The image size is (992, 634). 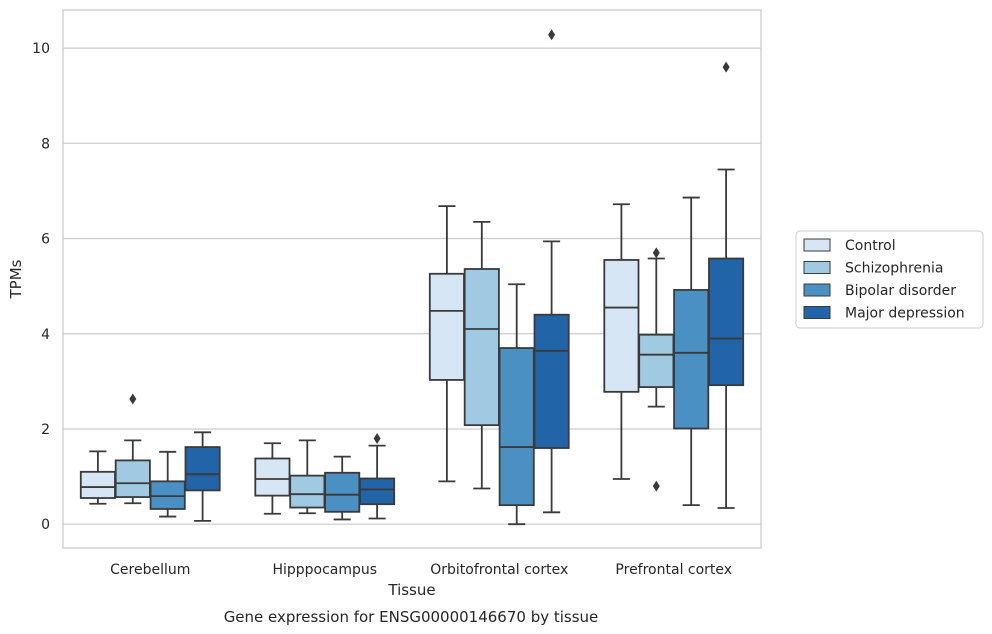 What do you see at coordinates (905, 314) in the screenshot?
I see `legend-label: Major depression` at bounding box center [905, 314].